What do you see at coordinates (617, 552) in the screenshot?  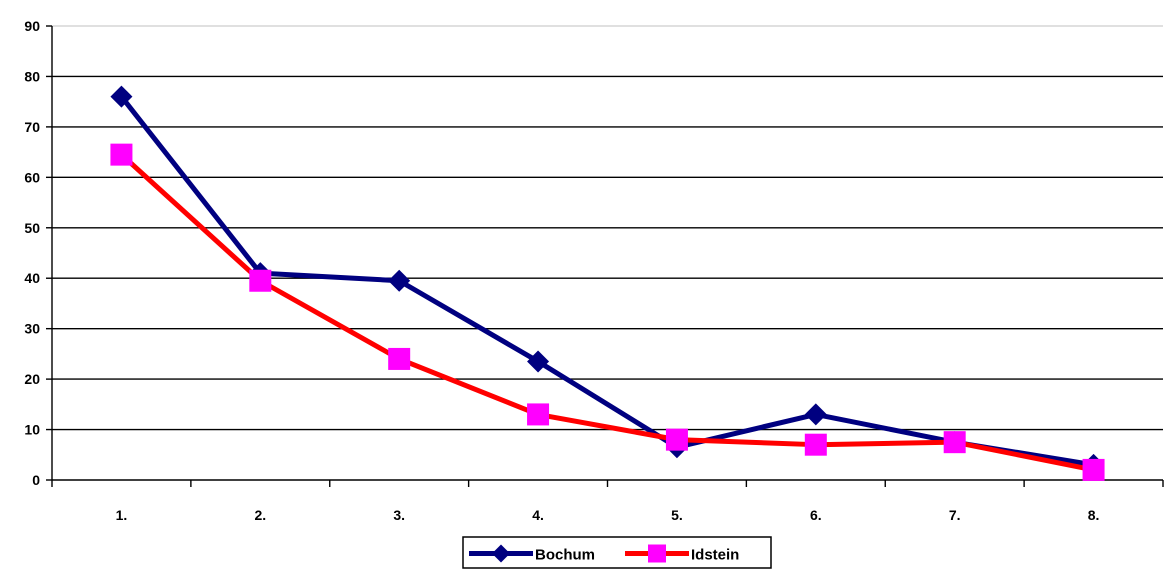 I see `legend: Bochum Idstein` at bounding box center [617, 552].